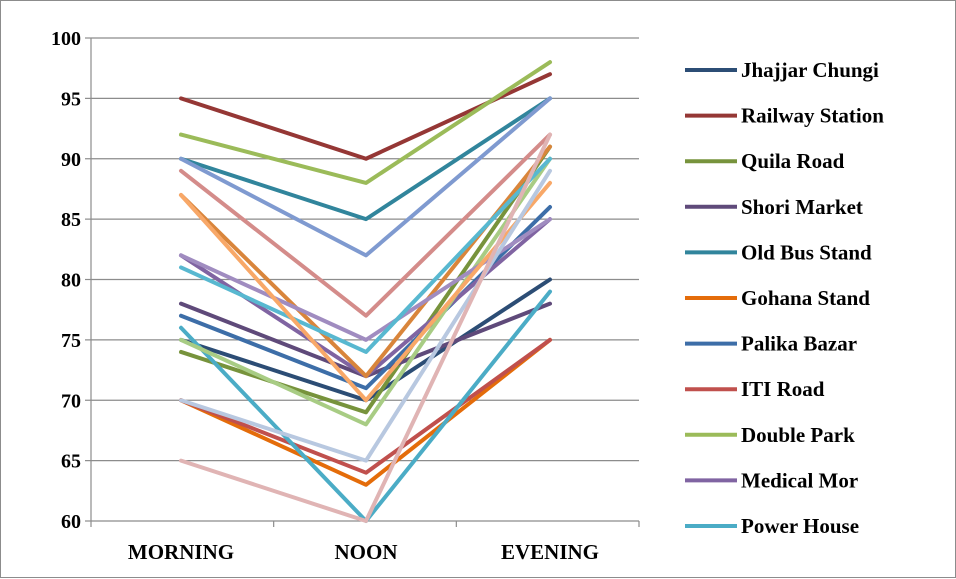 This screenshot has width=956, height=579. Describe the element at coordinates (71, 341) in the screenshot. I see `y-tick-label: 75` at that location.